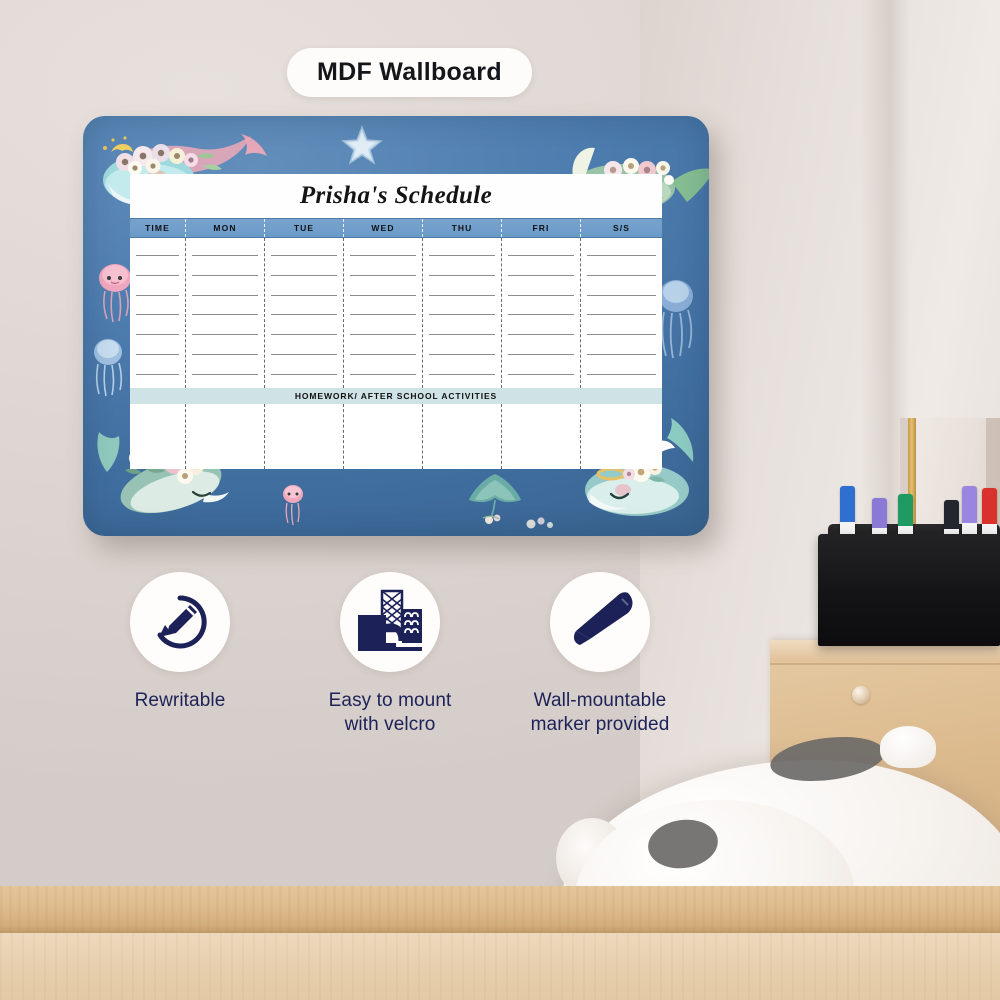  I want to click on schedule-table-header-row: TIME MON TUE WED THU FRI S/S, so click(396, 228).